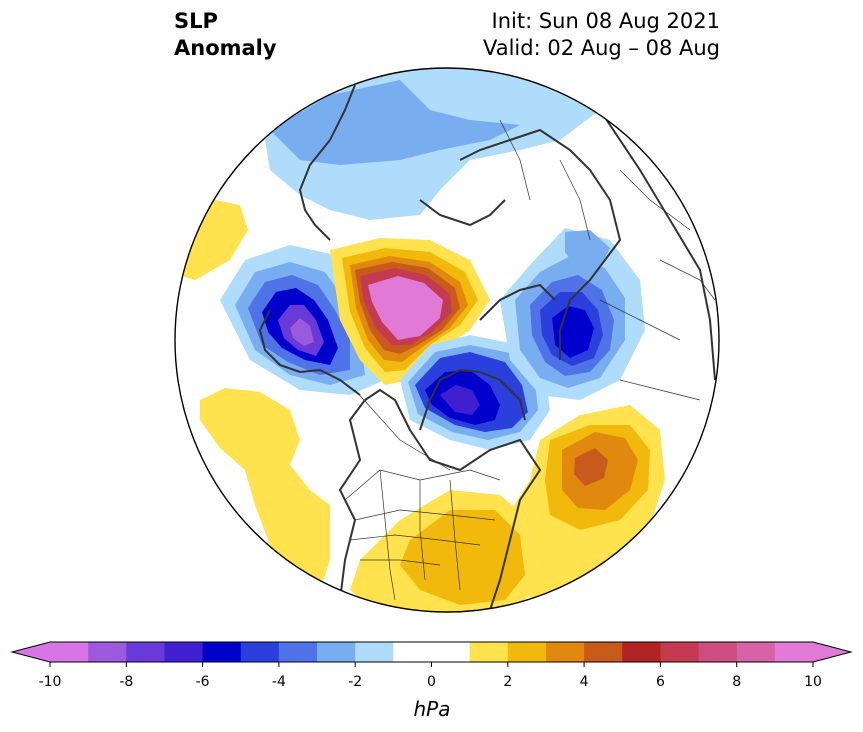 The width and height of the screenshot is (863, 732). What do you see at coordinates (660, 682) in the screenshot?
I see `colorbar-tick-label: 6` at bounding box center [660, 682].